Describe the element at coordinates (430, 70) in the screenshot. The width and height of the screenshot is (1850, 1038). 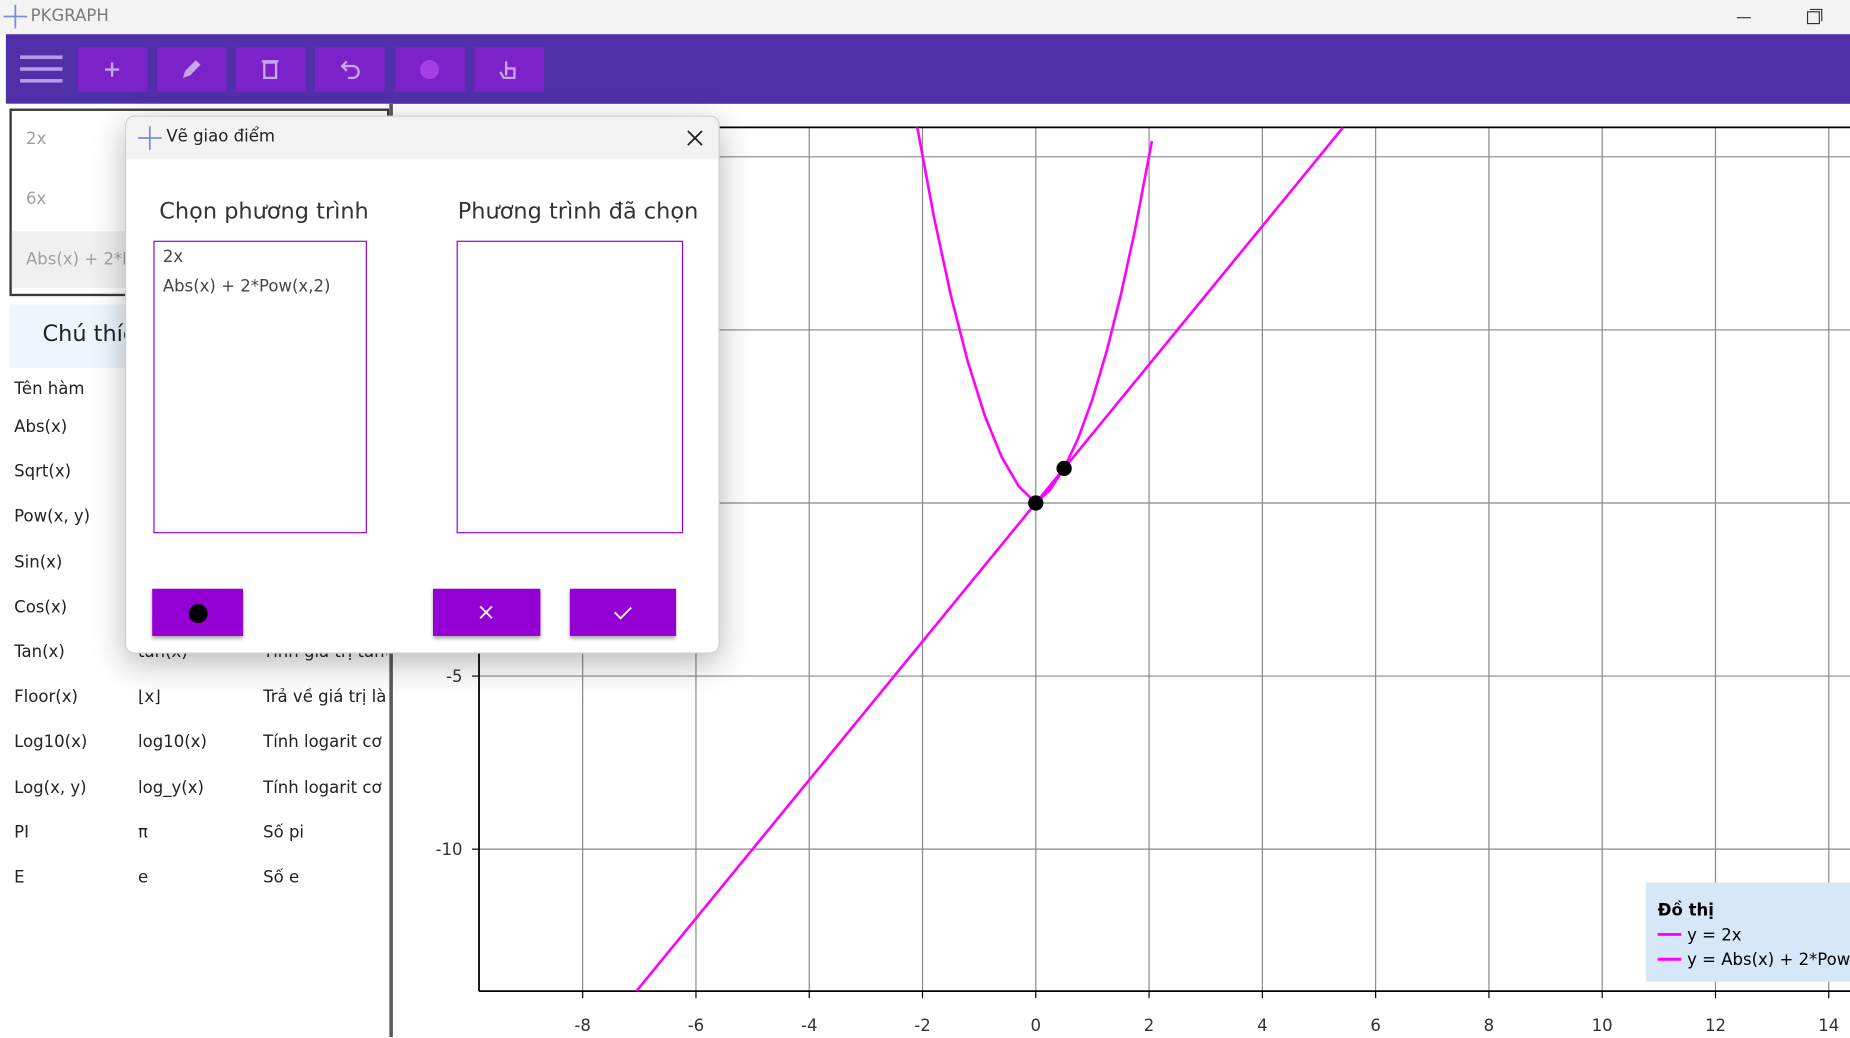
I see `intersection-button` at that location.